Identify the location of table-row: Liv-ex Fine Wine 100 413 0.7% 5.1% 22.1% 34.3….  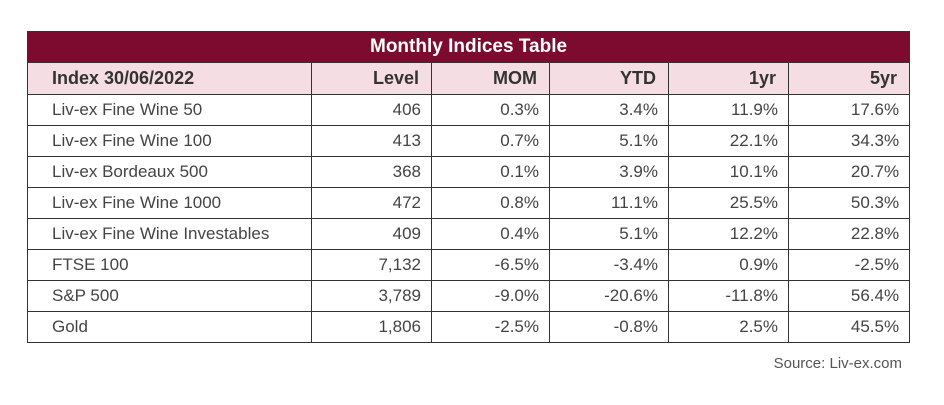
(469, 141).